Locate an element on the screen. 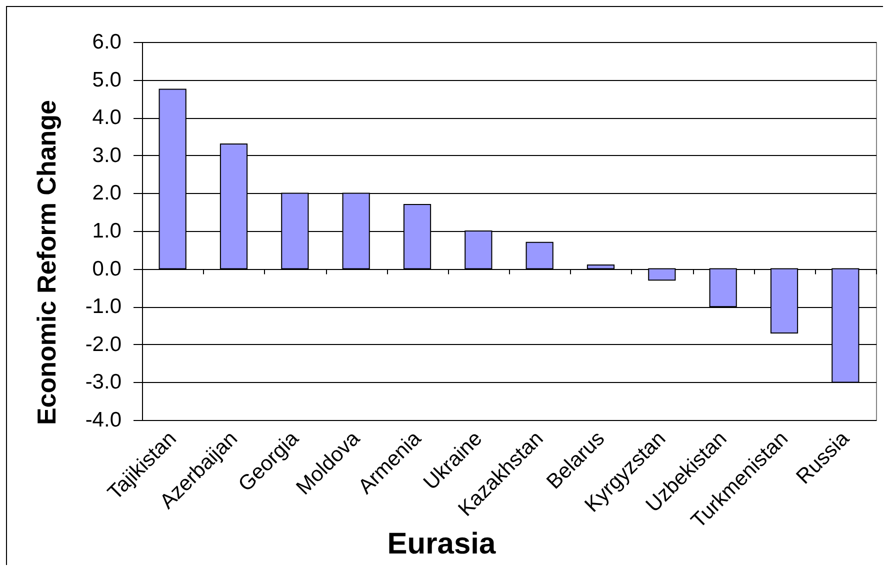 The height and width of the screenshot is (566, 884). y-tick-label: -2.0 is located at coordinates (103, 344).